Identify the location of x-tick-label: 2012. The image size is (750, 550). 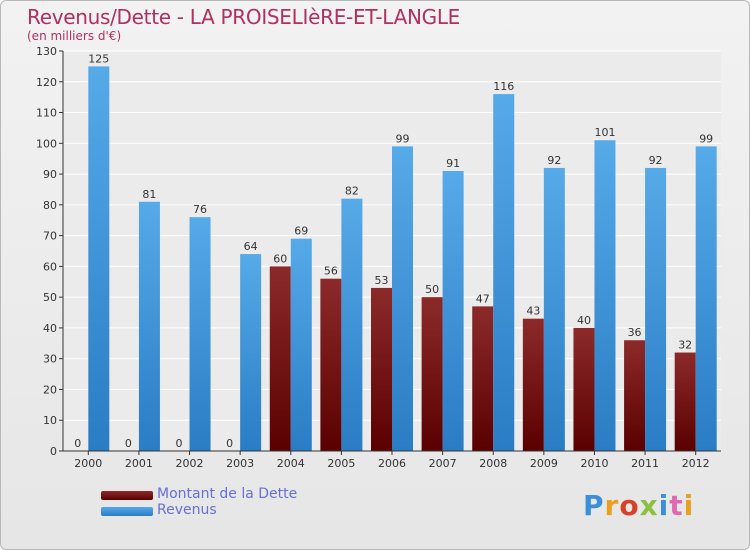
(696, 463).